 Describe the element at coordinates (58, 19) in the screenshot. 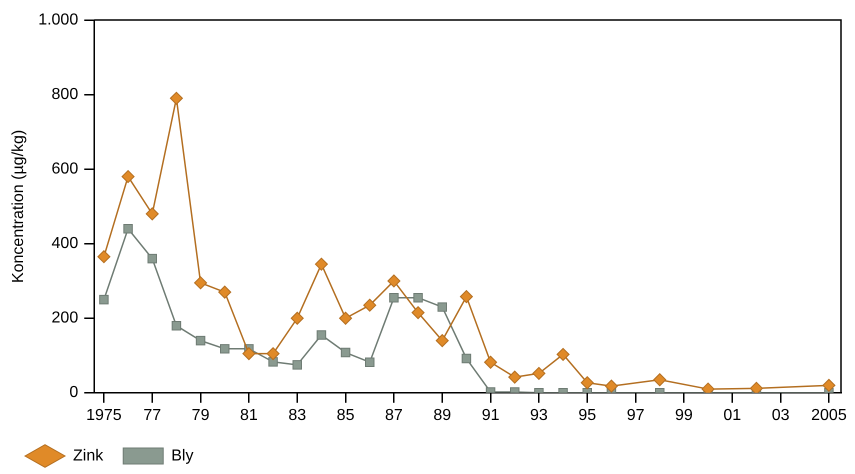

I see `y-tick-label: 1.000` at that location.